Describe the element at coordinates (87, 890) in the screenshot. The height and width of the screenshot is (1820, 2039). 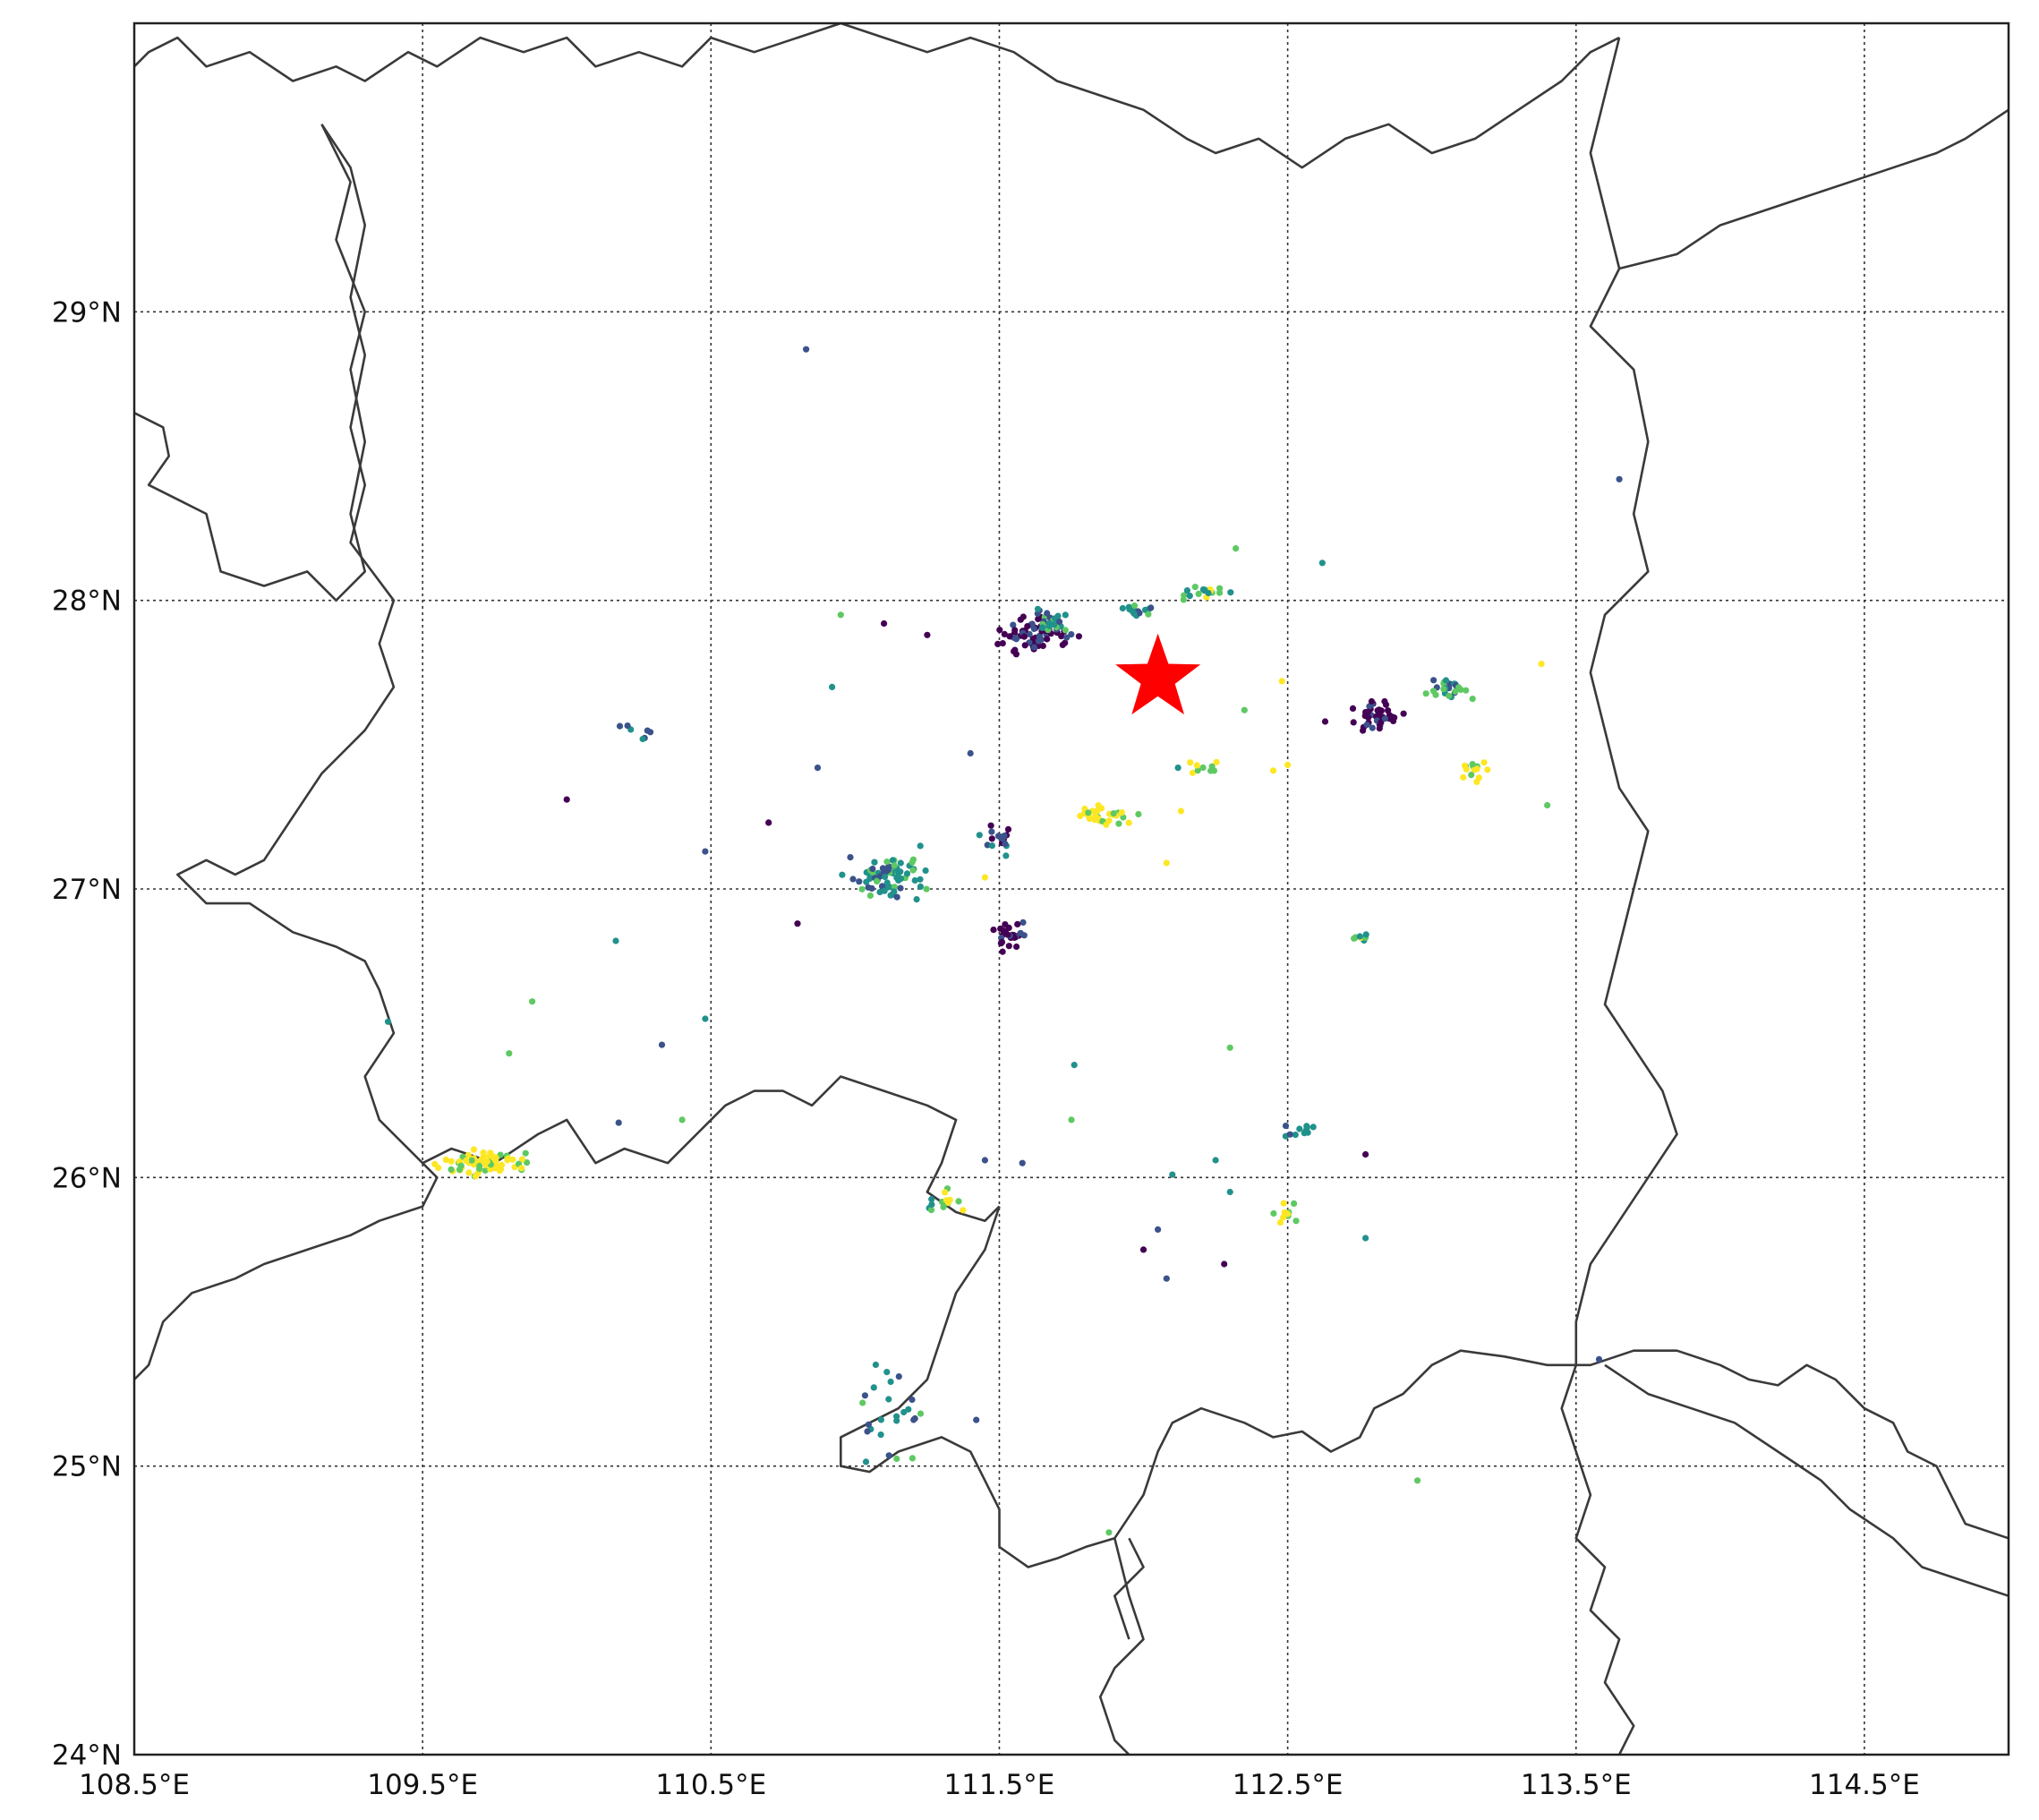
I see `y-tick-label: 27°N` at that location.